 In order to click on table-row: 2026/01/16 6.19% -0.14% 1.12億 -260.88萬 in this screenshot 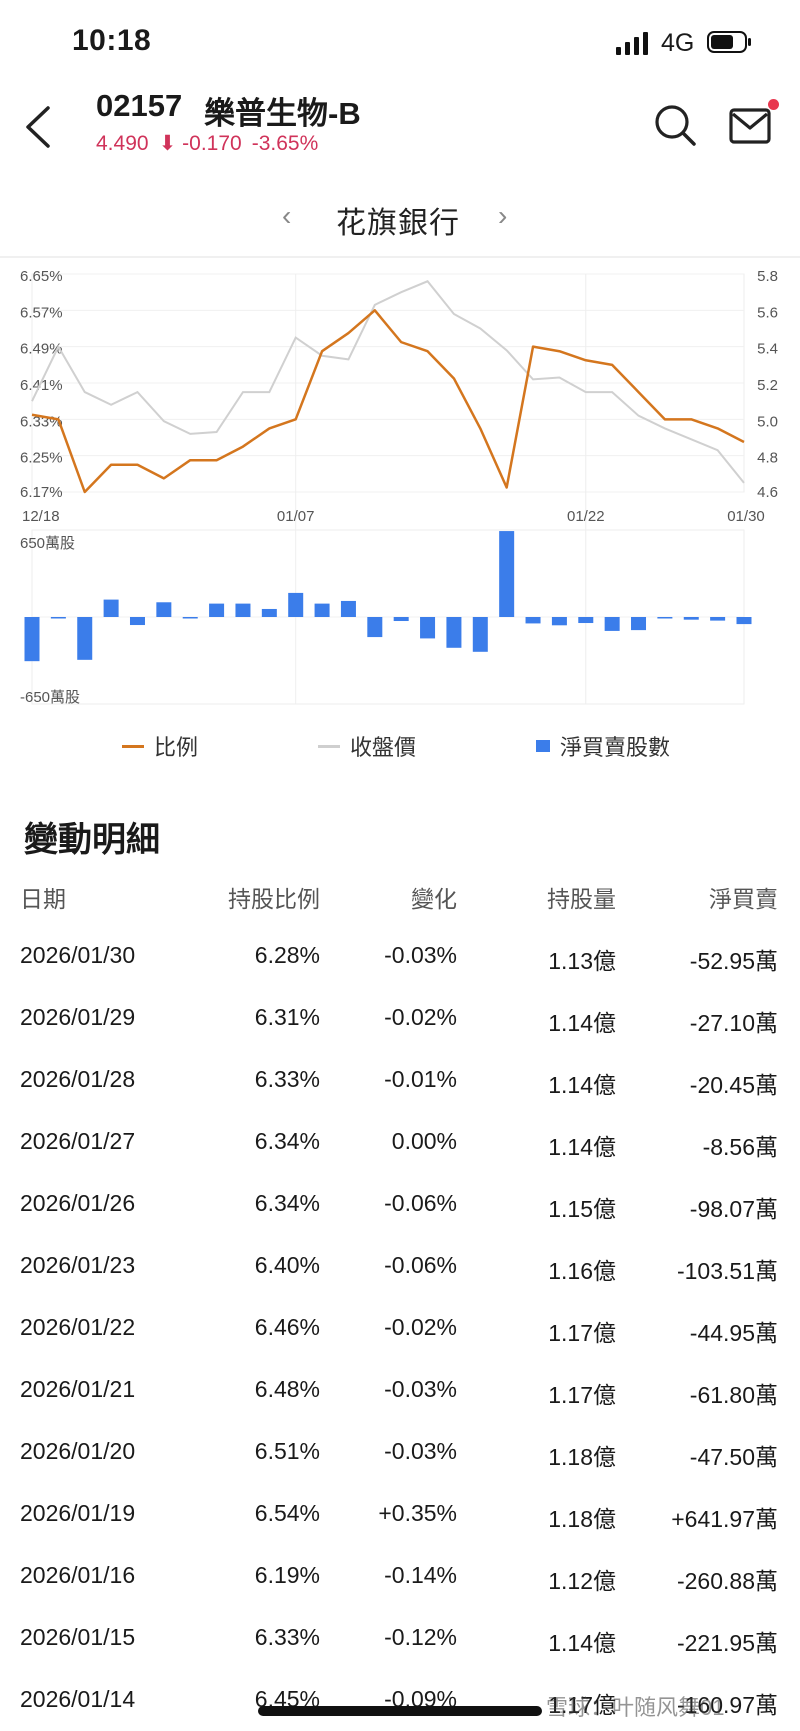, I will do `click(400, 1593)`.